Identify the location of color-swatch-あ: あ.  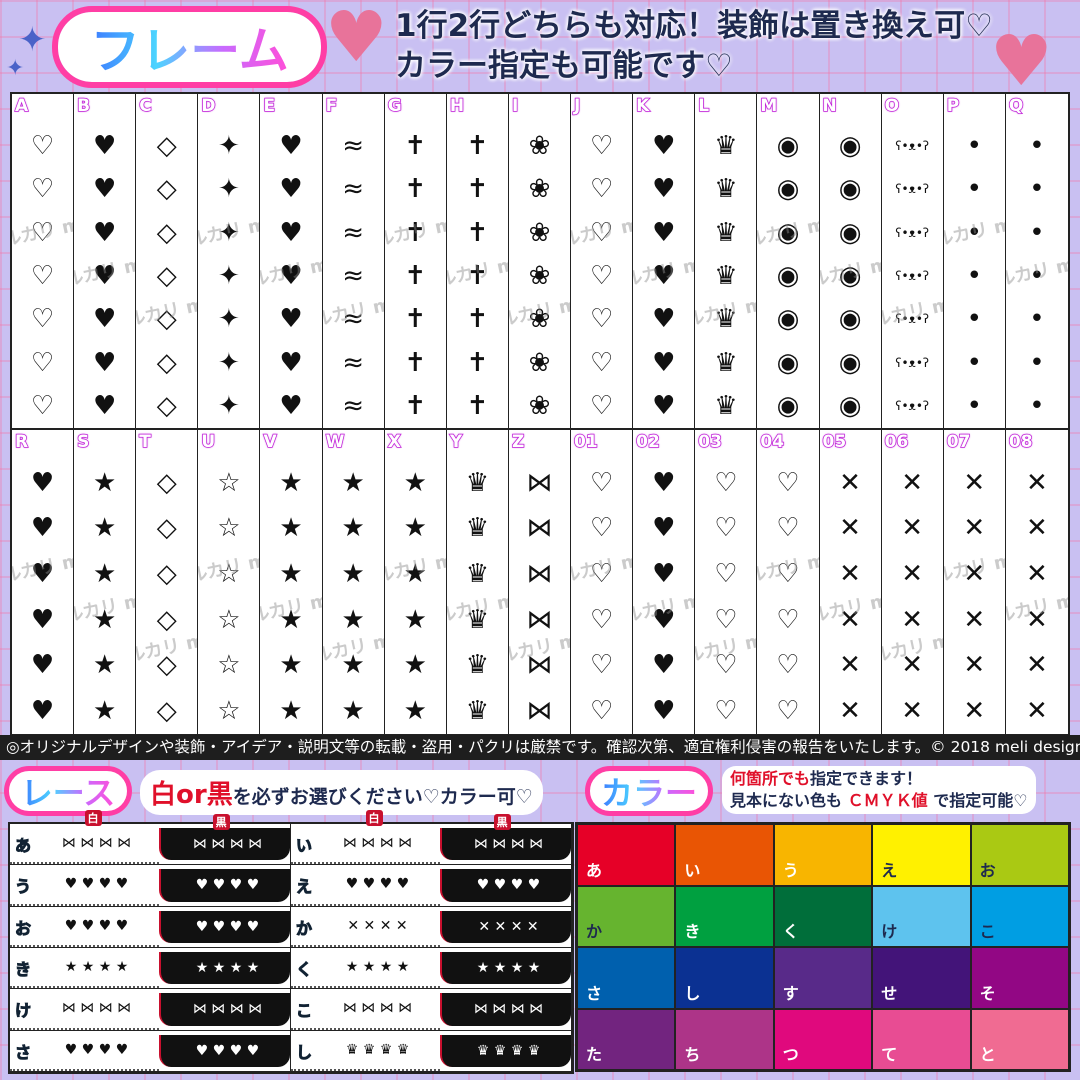
(626, 855).